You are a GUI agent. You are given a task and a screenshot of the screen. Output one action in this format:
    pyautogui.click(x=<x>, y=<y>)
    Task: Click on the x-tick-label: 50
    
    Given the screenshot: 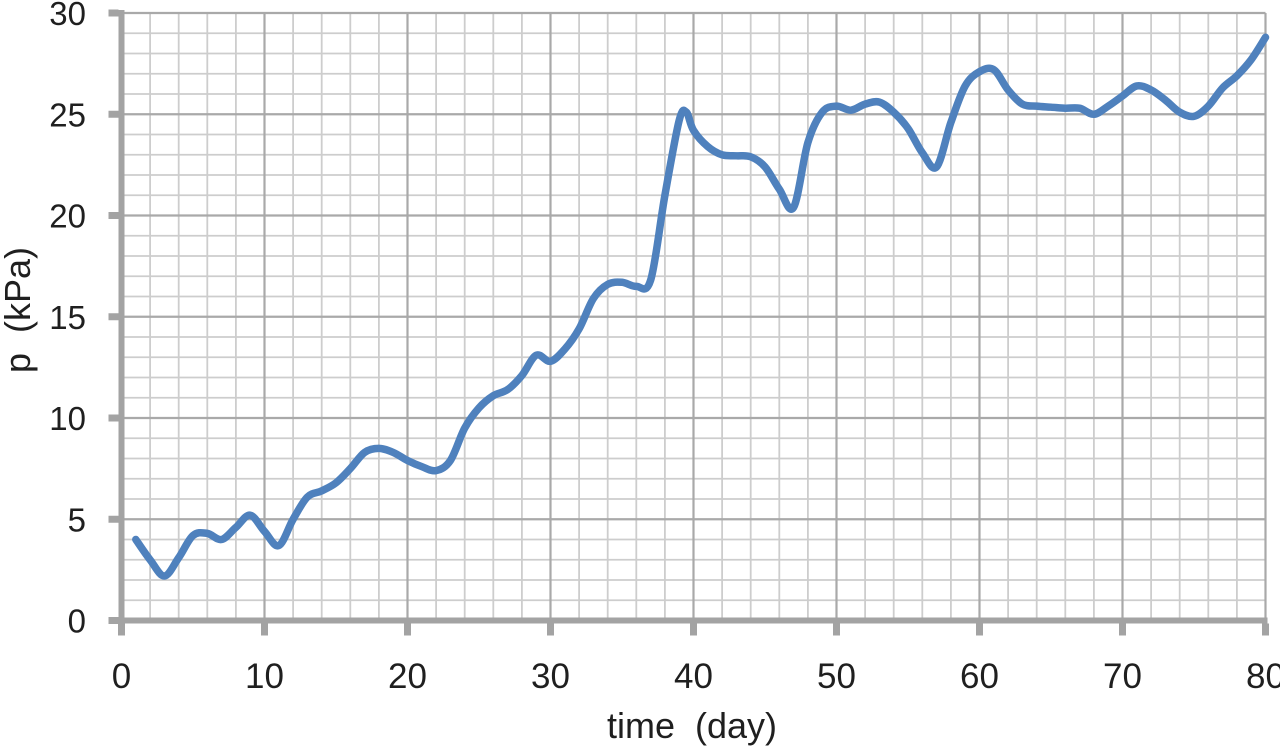 What is the action you would take?
    pyautogui.click(x=836, y=676)
    